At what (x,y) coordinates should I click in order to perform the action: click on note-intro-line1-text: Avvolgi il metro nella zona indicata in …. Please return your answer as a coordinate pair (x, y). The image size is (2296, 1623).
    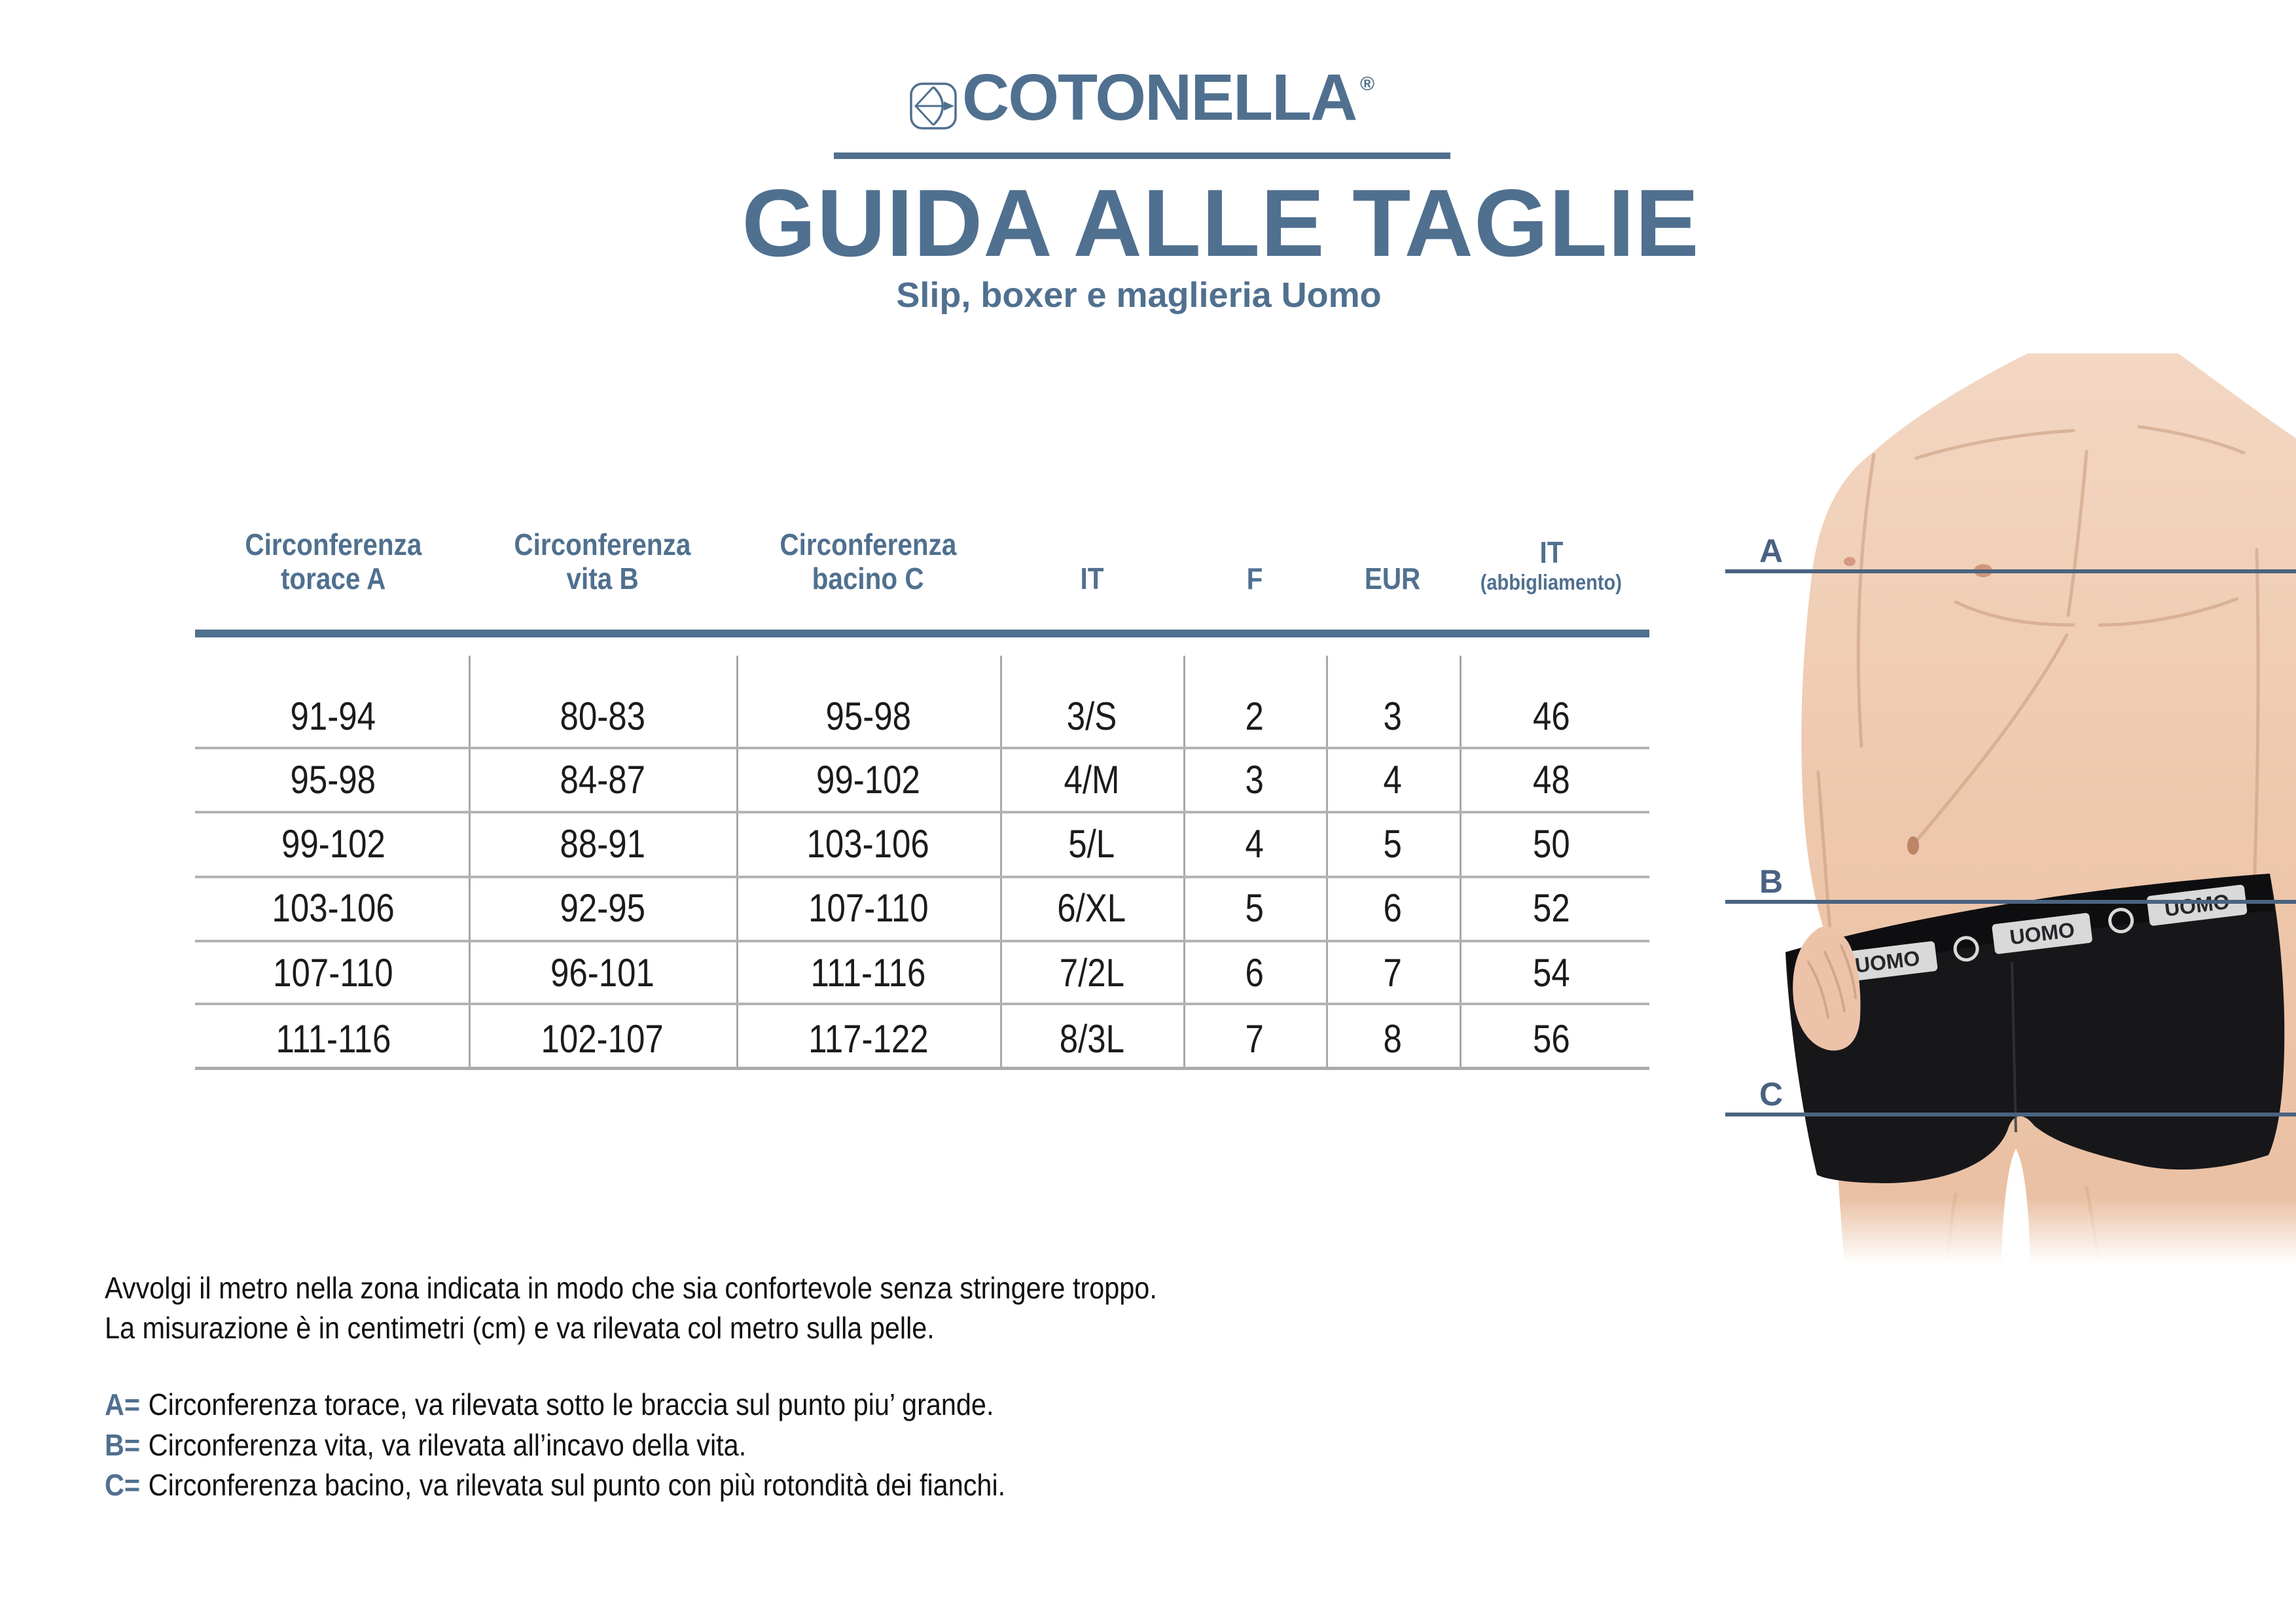
    Looking at the image, I should click on (631, 1288).